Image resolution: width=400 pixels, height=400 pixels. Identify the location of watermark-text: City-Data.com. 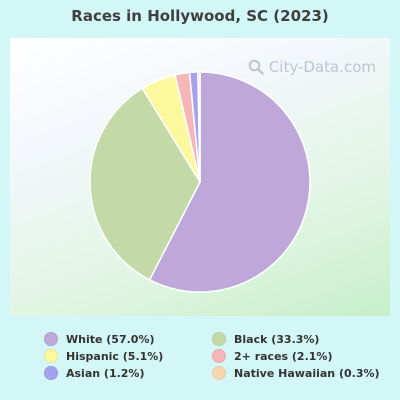
(322, 67).